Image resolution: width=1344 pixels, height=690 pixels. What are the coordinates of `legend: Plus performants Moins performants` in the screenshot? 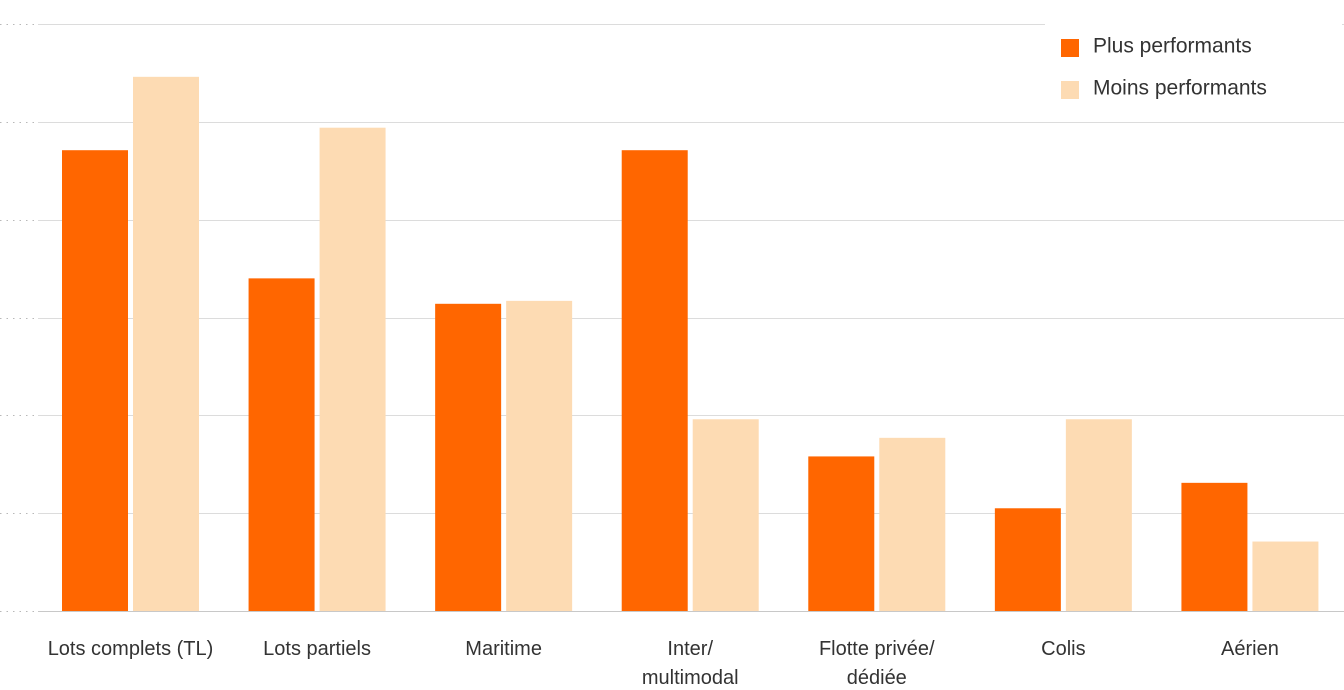 It's located at (1193, 66).